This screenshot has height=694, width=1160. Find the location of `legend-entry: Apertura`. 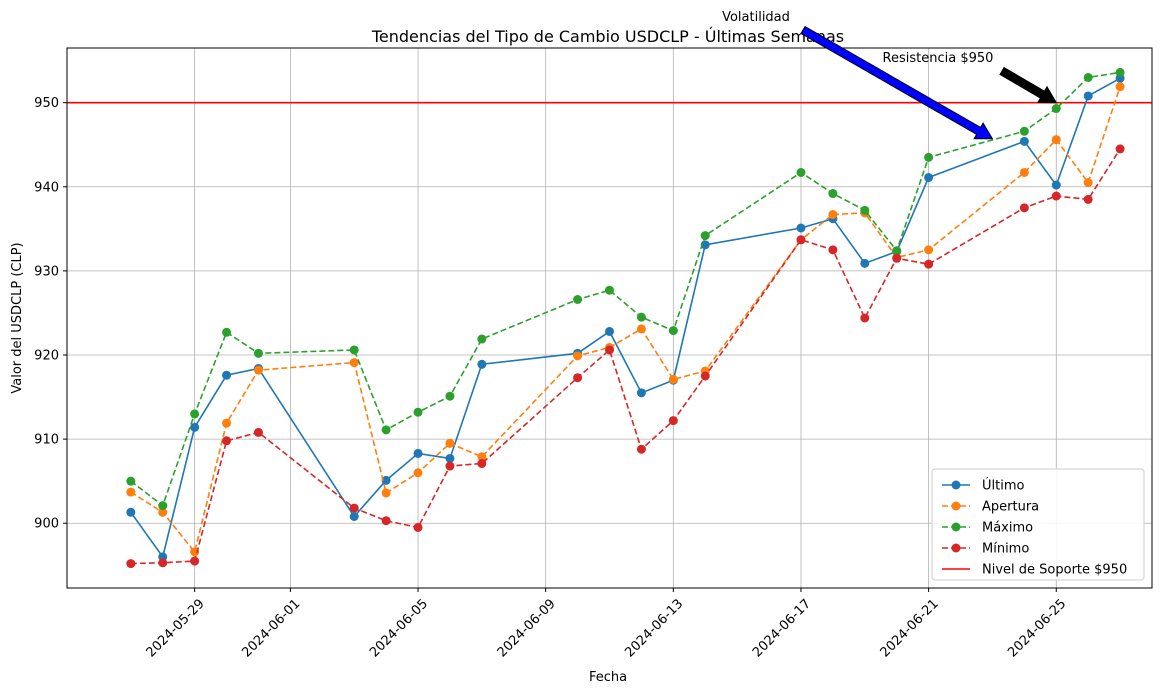

legend-entry: Apertura is located at coordinates (990, 507).